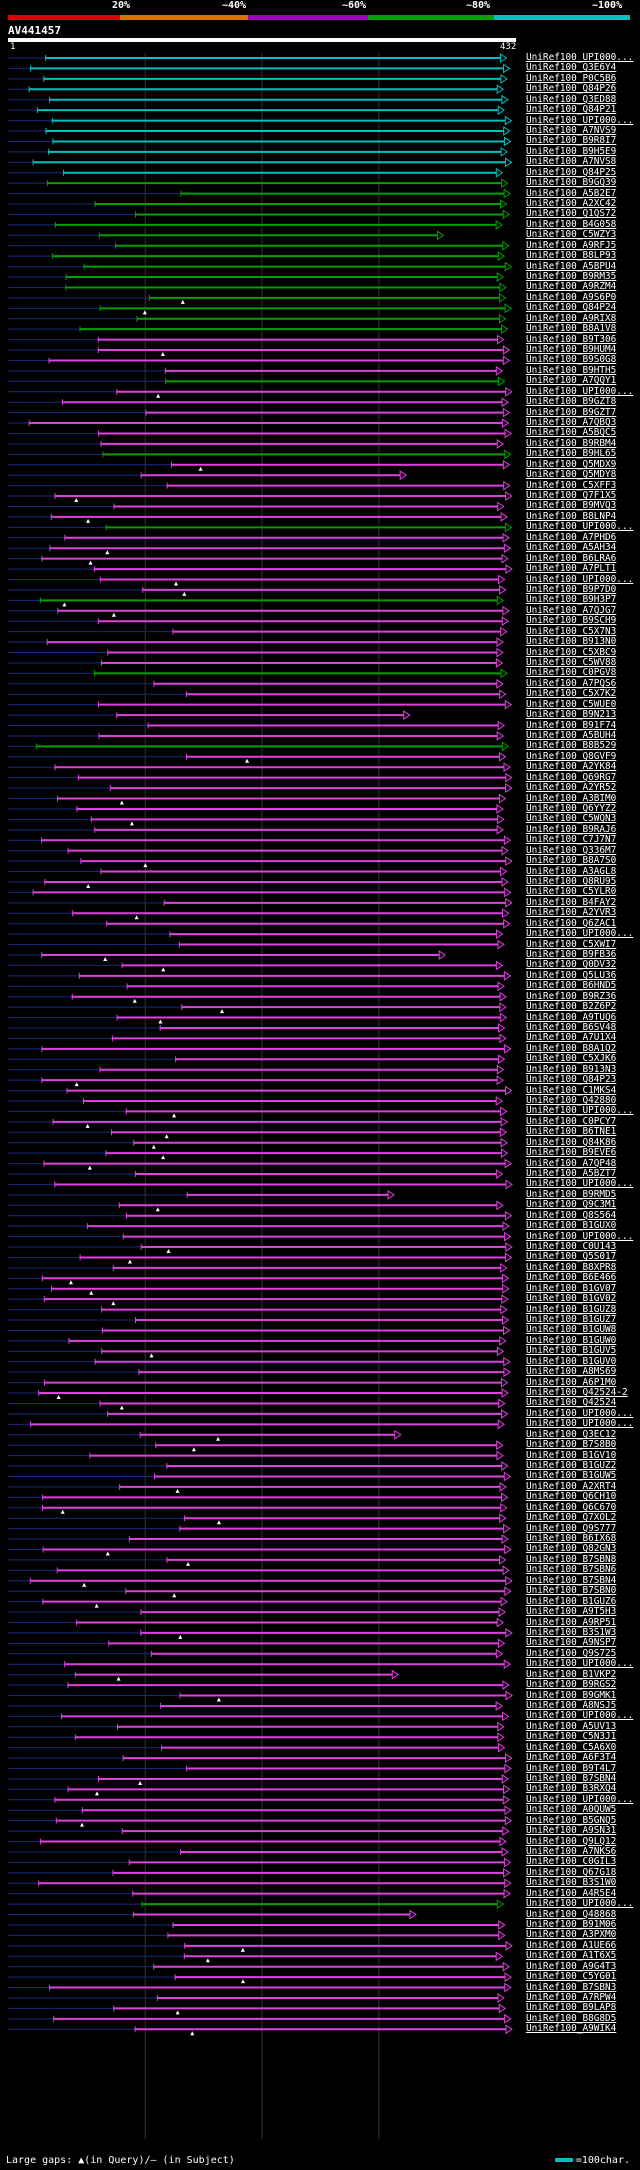  Describe the element at coordinates (571, 516) in the screenshot. I see `hit-label: UniRef100_B8LNP4` at that location.